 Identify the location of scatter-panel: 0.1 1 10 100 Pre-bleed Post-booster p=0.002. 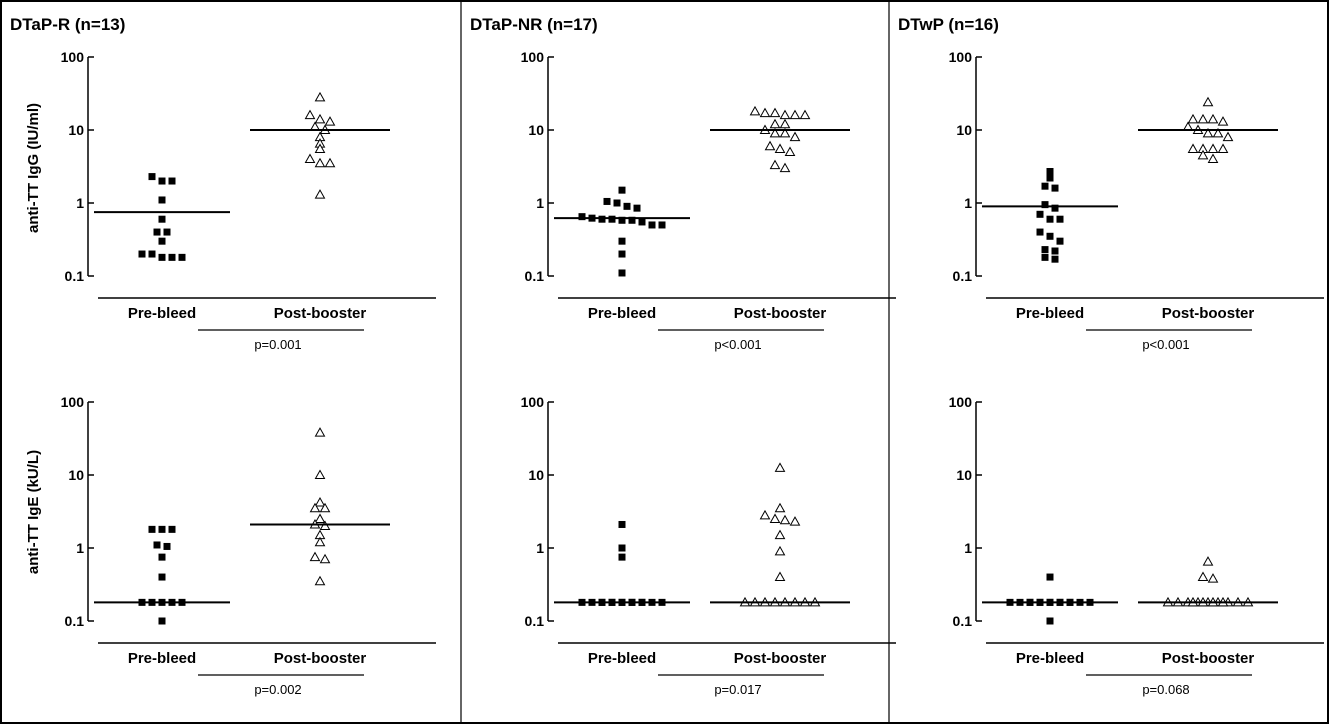
(248, 545).